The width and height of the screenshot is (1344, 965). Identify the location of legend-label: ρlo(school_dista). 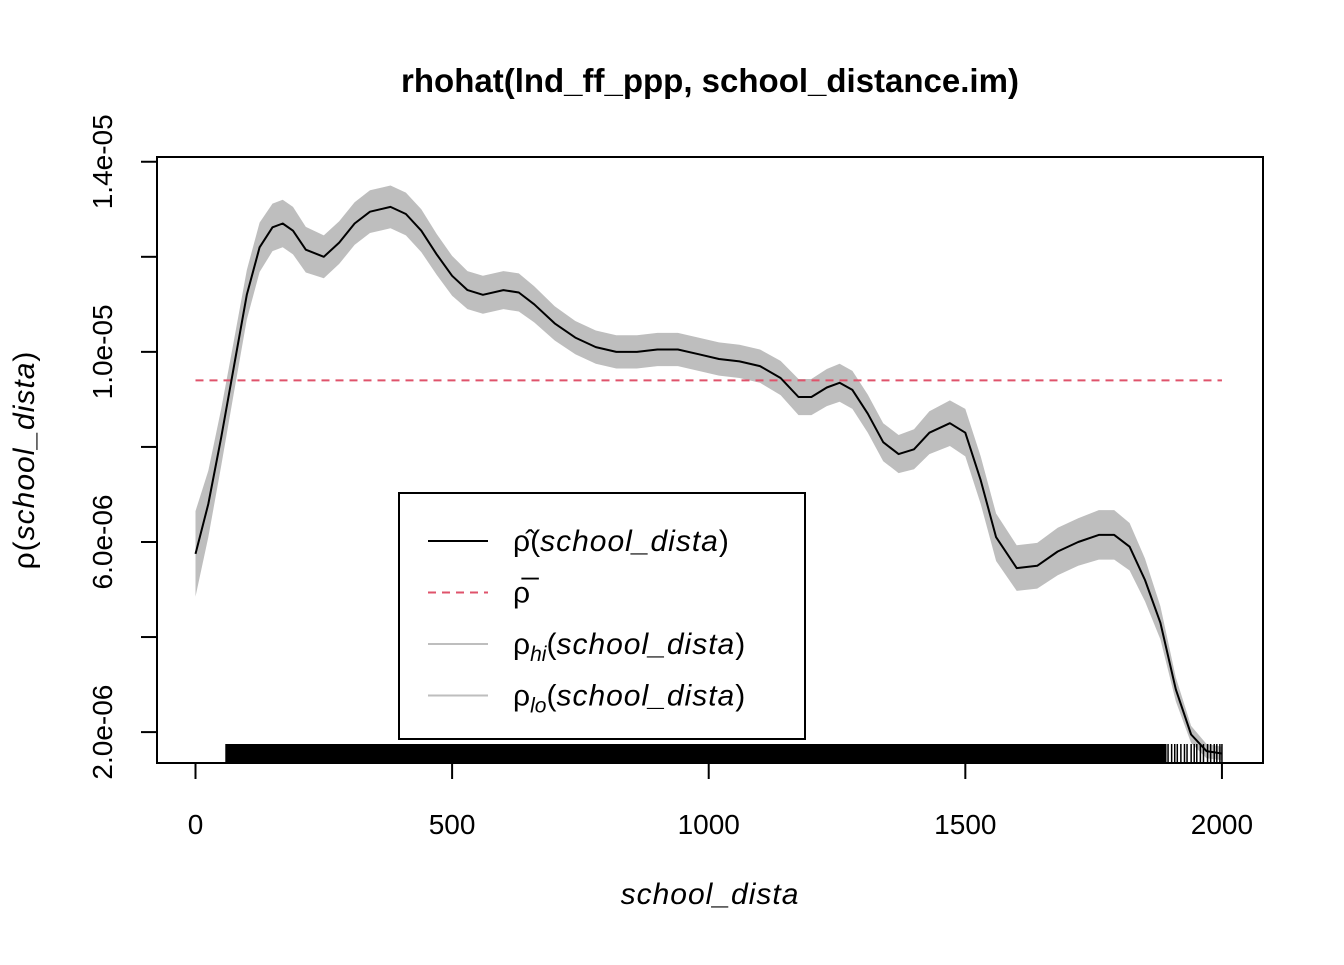
(629, 699).